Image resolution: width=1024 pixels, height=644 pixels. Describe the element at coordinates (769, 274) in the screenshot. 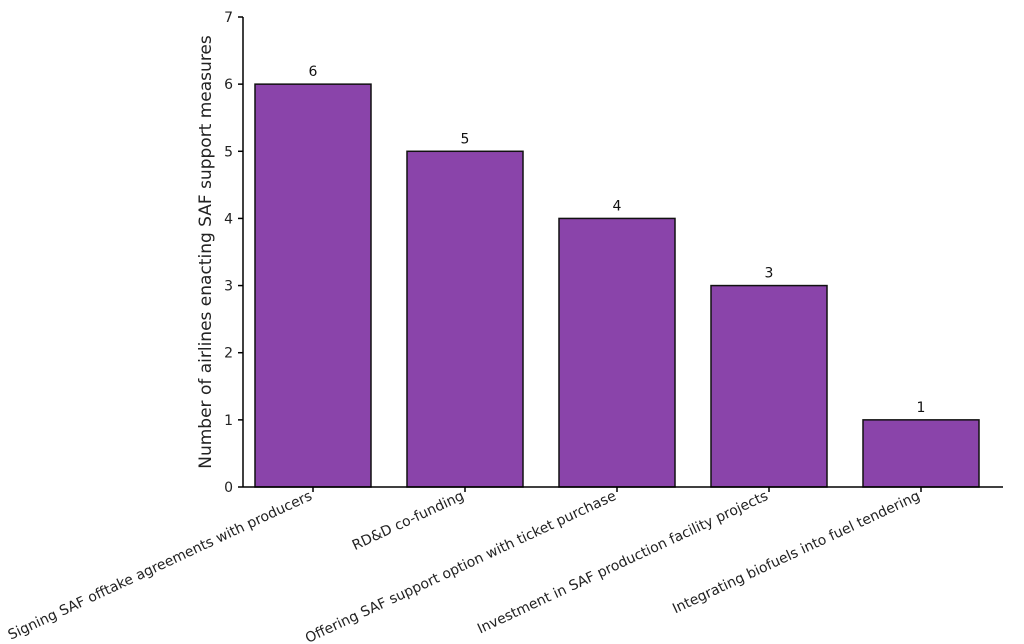

I see `bar-value-label: 3` at that location.